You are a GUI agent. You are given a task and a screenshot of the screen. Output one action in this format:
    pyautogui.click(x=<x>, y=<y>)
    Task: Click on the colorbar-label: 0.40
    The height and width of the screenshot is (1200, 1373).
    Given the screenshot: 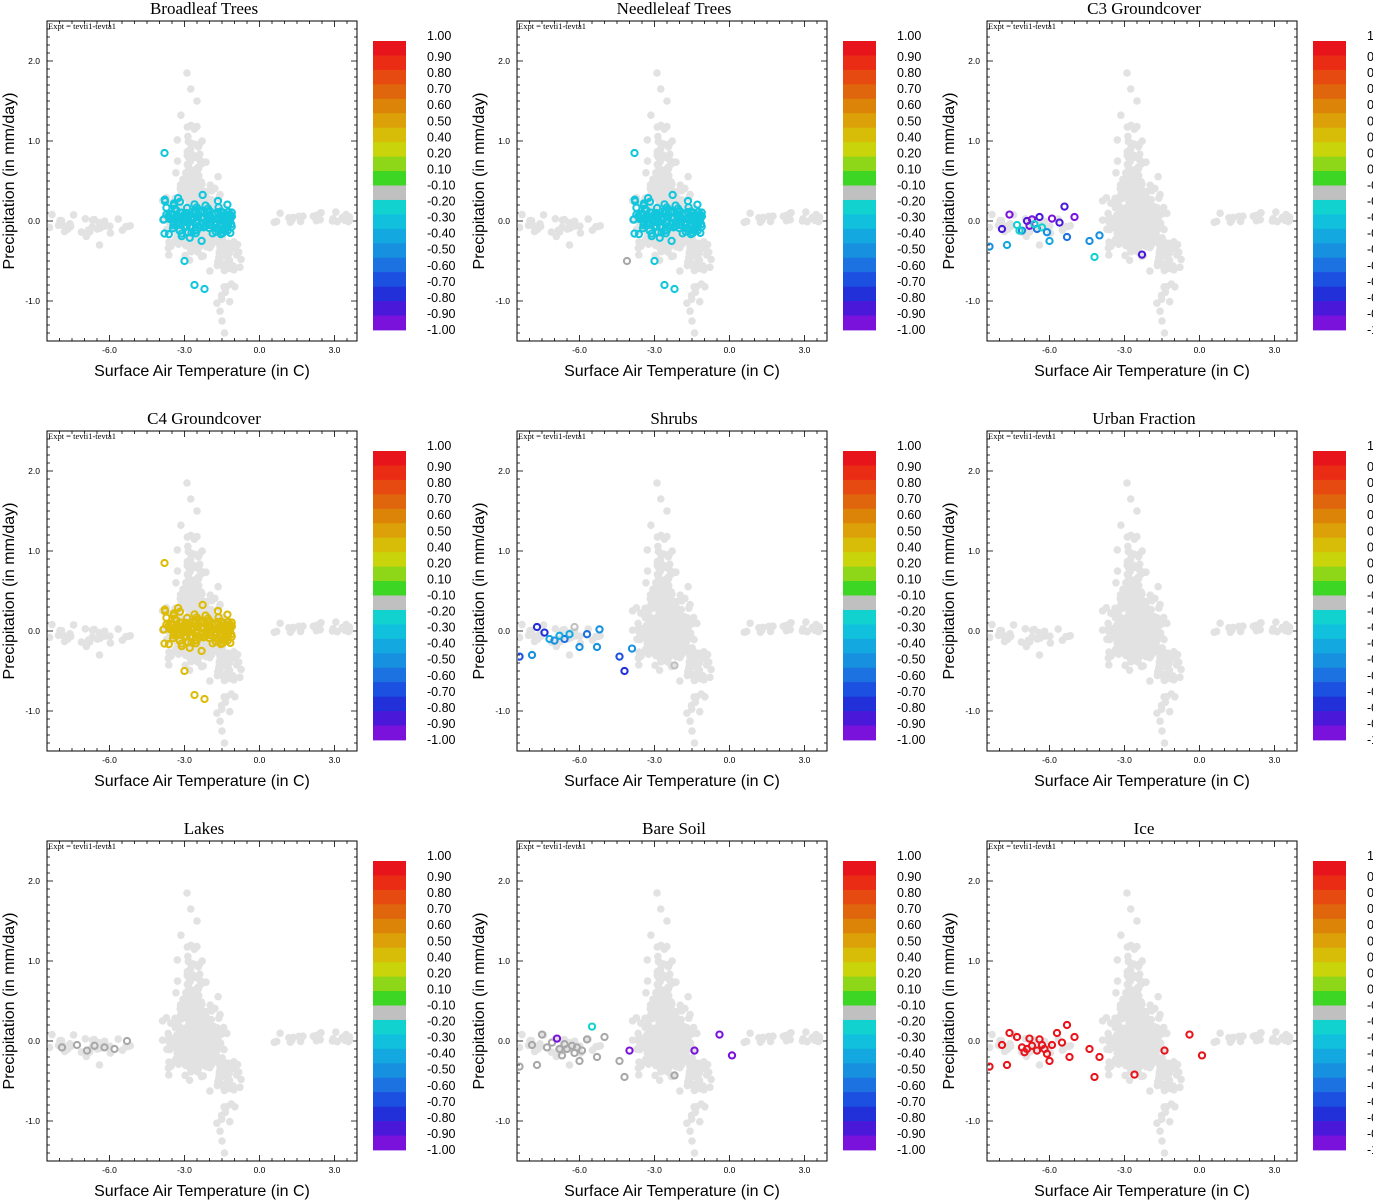 What is the action you would take?
    pyautogui.click(x=909, y=547)
    